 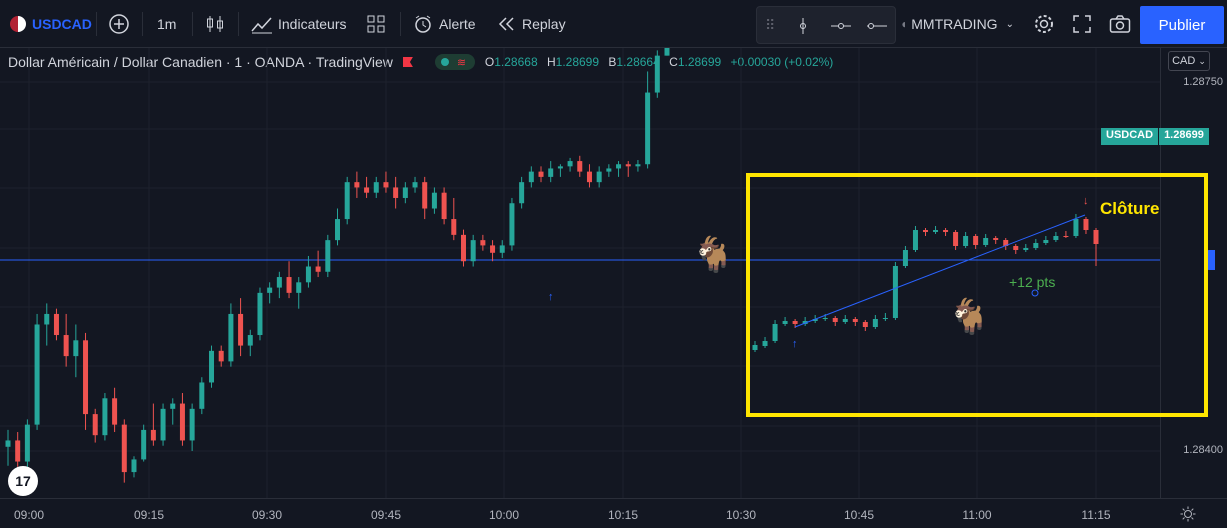 What do you see at coordinates (1130, 208) in the screenshot?
I see `close-annotation: Clôture` at bounding box center [1130, 208].